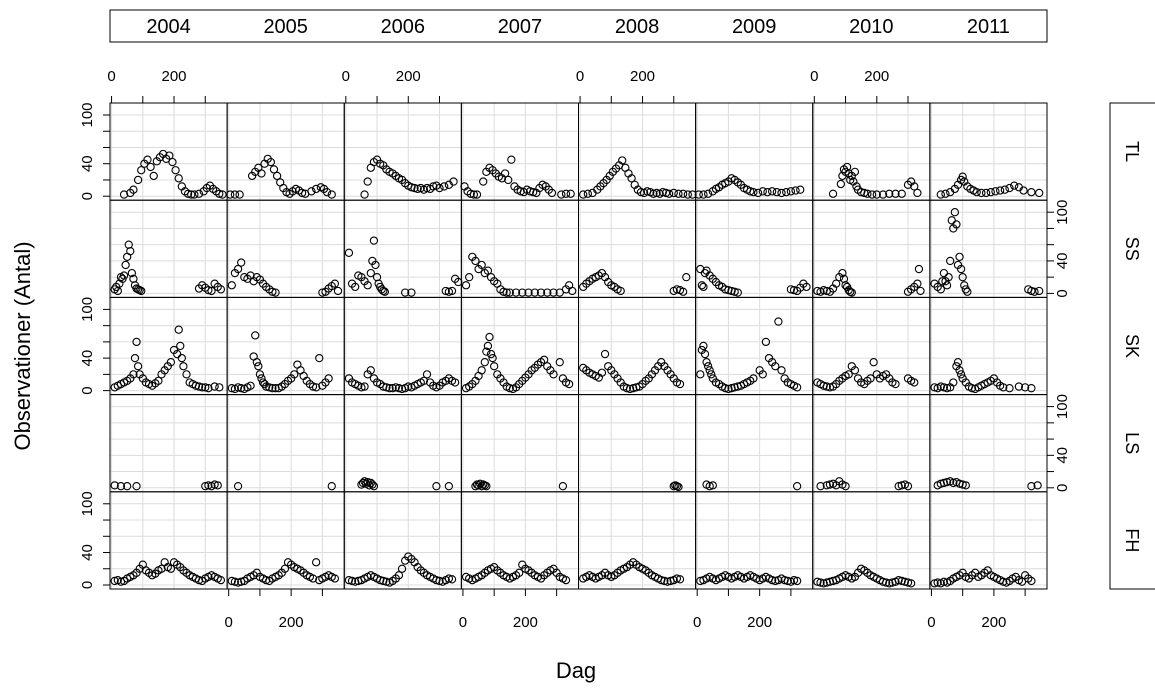 Image resolution: width=1155 pixels, height=688 pixels. I want to click on year-label: 2005, so click(285, 27).